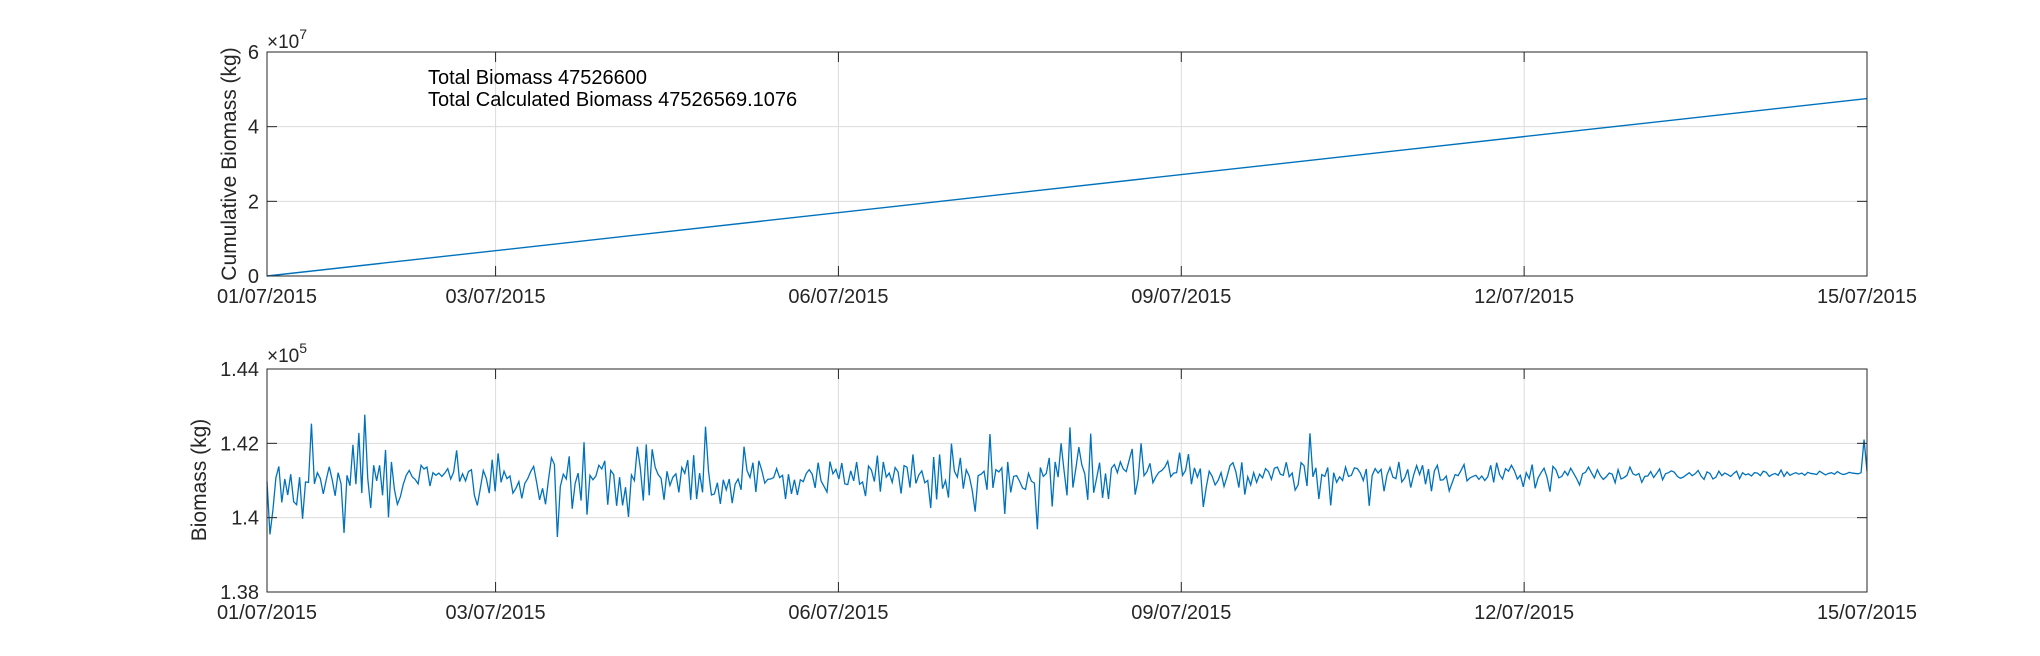 The height and width of the screenshot is (656, 2040). Describe the element at coordinates (287, 353) in the screenshot. I see `bottom-y-exponent: ×10⁵` at that location.